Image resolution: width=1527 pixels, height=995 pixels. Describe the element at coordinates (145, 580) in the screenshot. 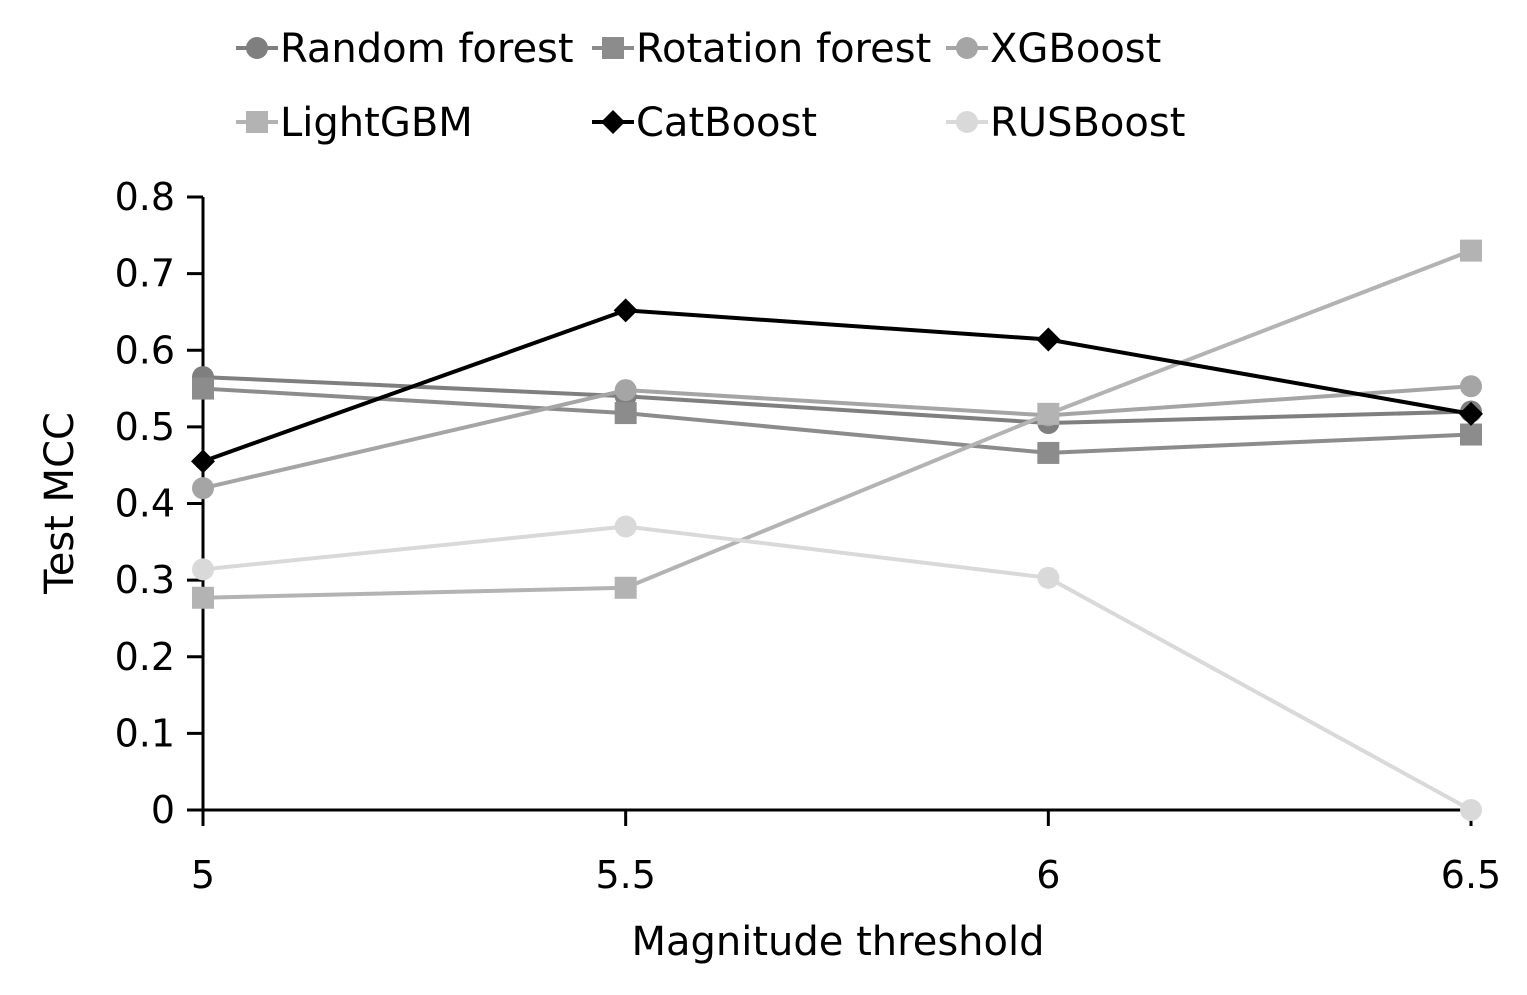

I see `y-tick-label: 0.3` at that location.